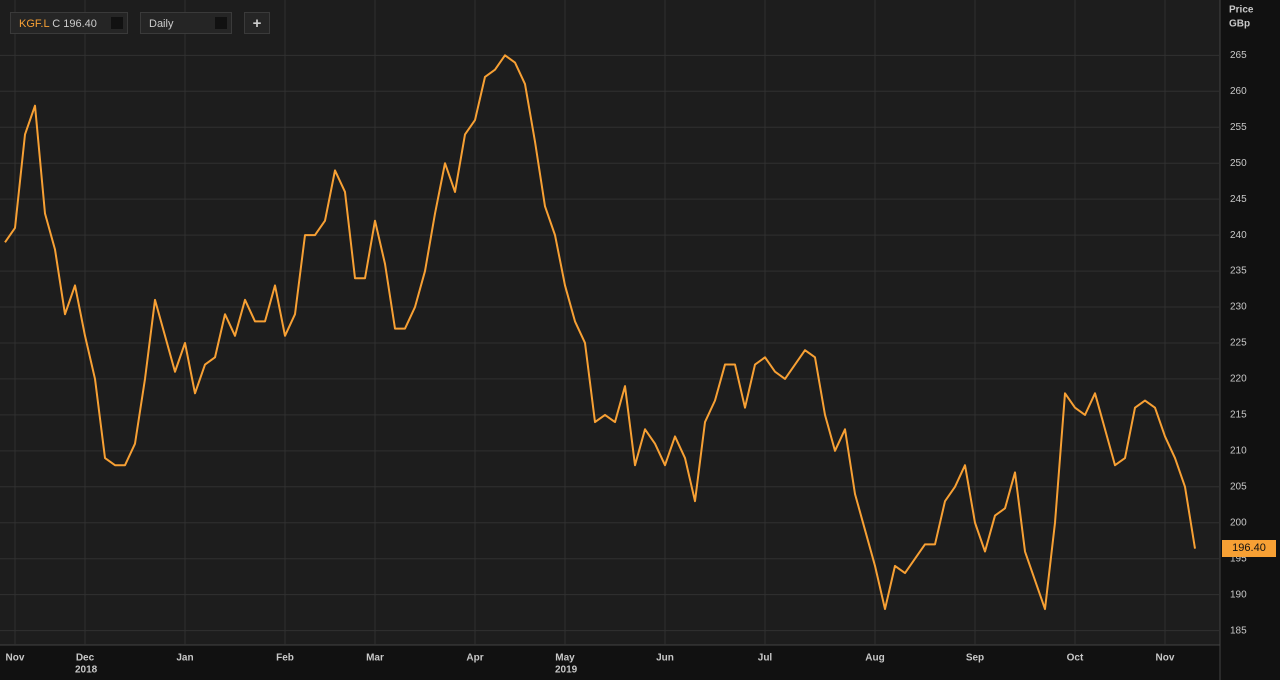 Image resolution: width=1280 pixels, height=680 pixels. What do you see at coordinates (1241, 10) in the screenshot?
I see `y-axis-label: Price` at bounding box center [1241, 10].